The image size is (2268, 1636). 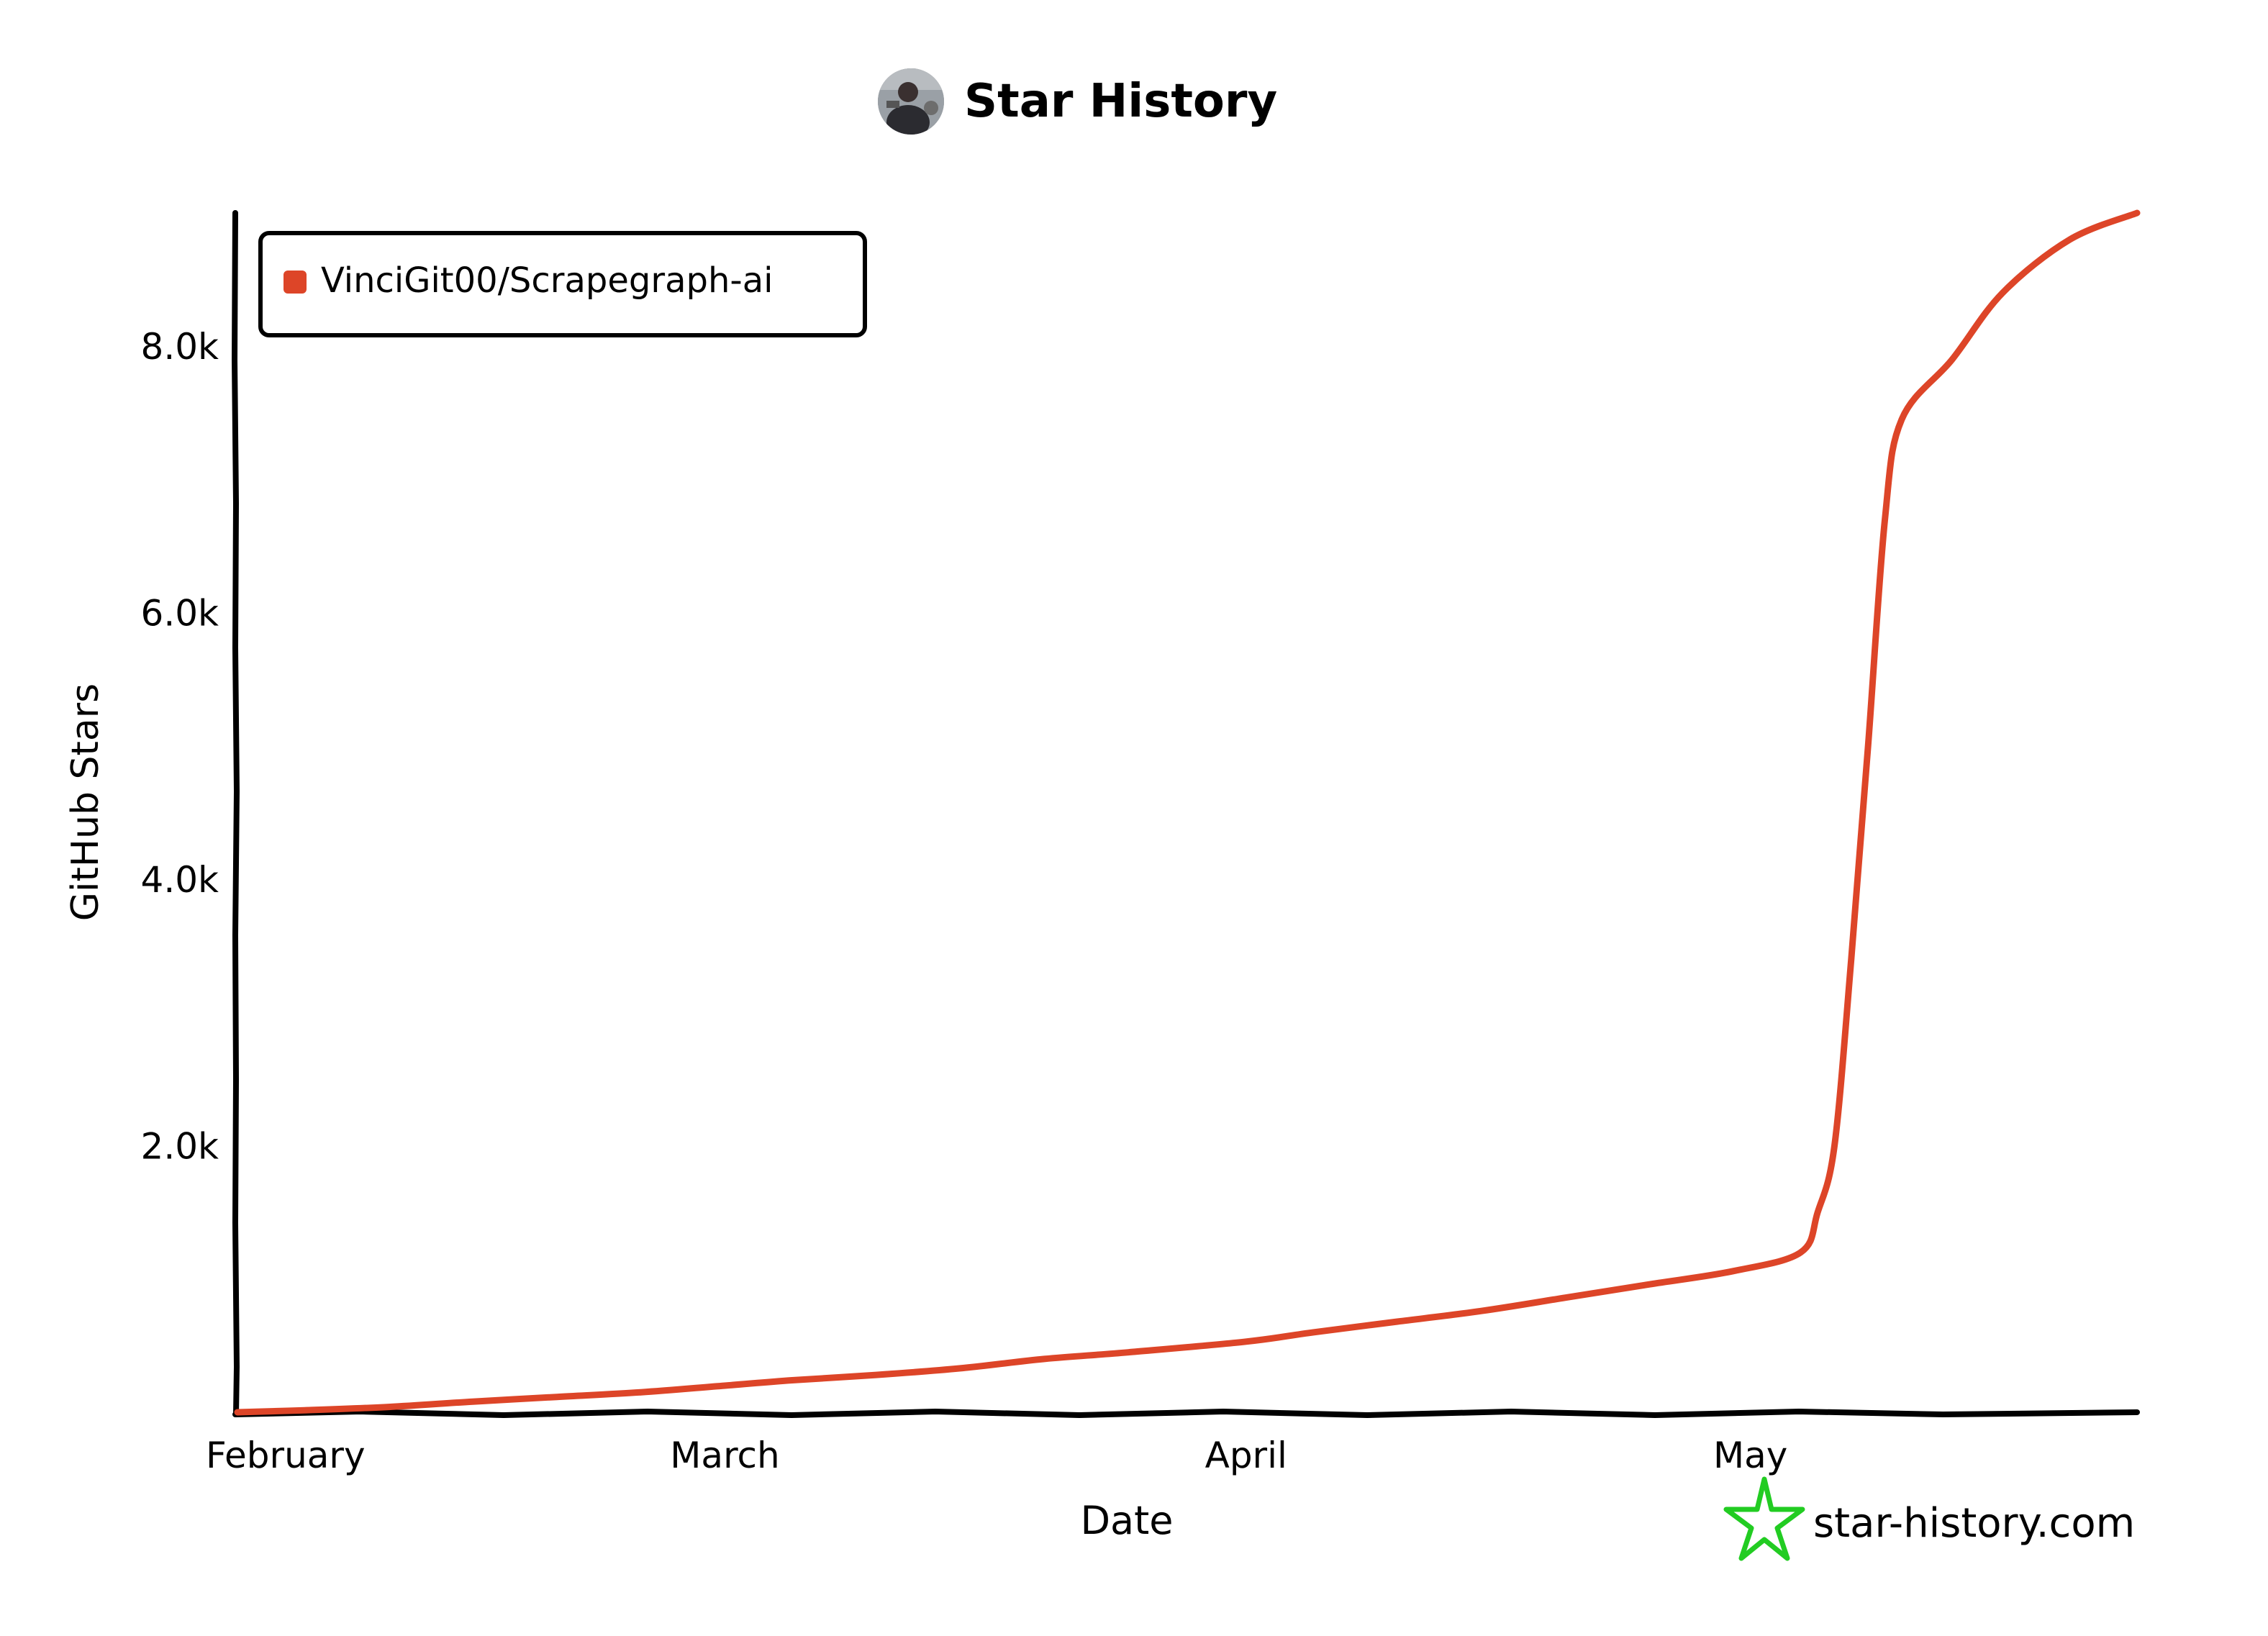 What do you see at coordinates (180, 880) in the screenshot?
I see `y-tick-label: 4.0k` at bounding box center [180, 880].